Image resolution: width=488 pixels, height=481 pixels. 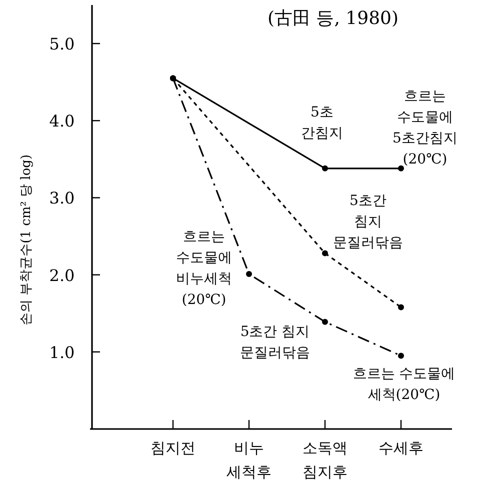 I want to click on y-tick-label: 2.0, so click(x=62, y=275).